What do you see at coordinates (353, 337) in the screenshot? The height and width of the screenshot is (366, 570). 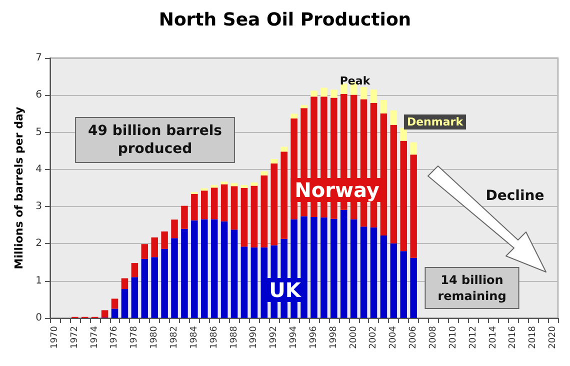 I see `x-tick-label: 2000` at bounding box center [353, 337].